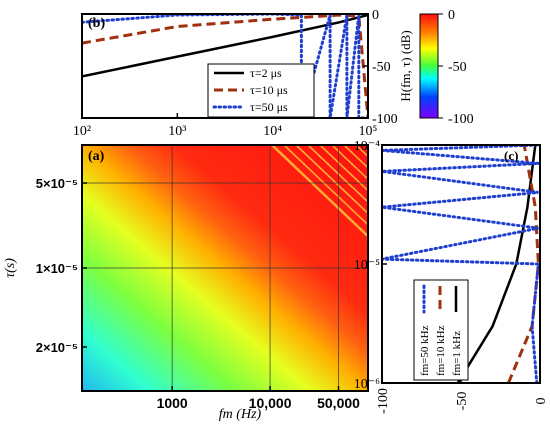  What do you see at coordinates (270, 403) in the screenshot?
I see `panel-a-x-tick-label: 10,000` at bounding box center [270, 403].